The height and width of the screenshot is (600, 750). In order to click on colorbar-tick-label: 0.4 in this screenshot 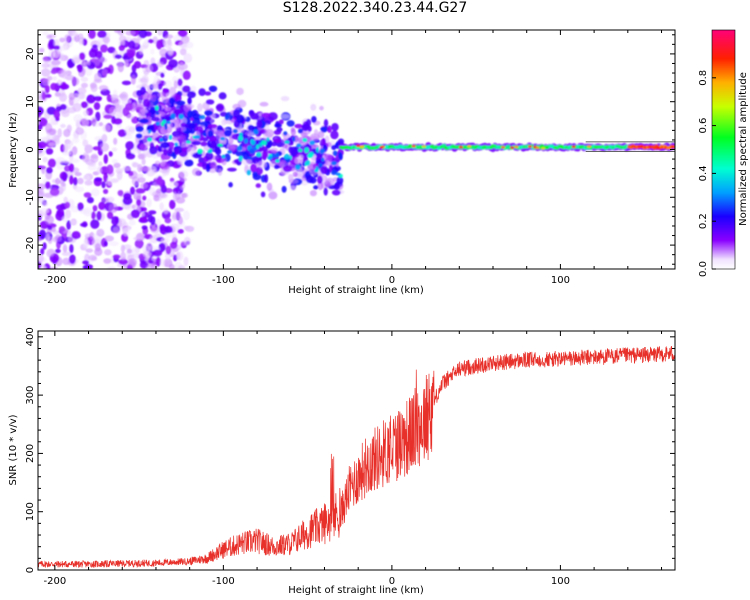, I will do `click(703, 173)`.